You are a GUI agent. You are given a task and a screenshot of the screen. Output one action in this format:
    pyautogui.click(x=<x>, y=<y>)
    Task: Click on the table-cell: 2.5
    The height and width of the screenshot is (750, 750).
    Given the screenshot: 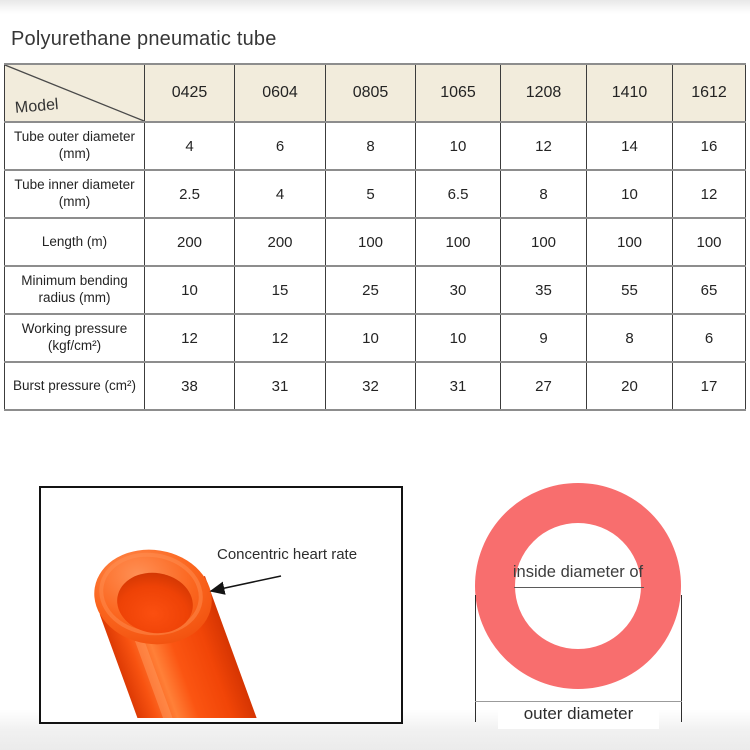 What is the action you would take?
    pyautogui.click(x=189, y=194)
    